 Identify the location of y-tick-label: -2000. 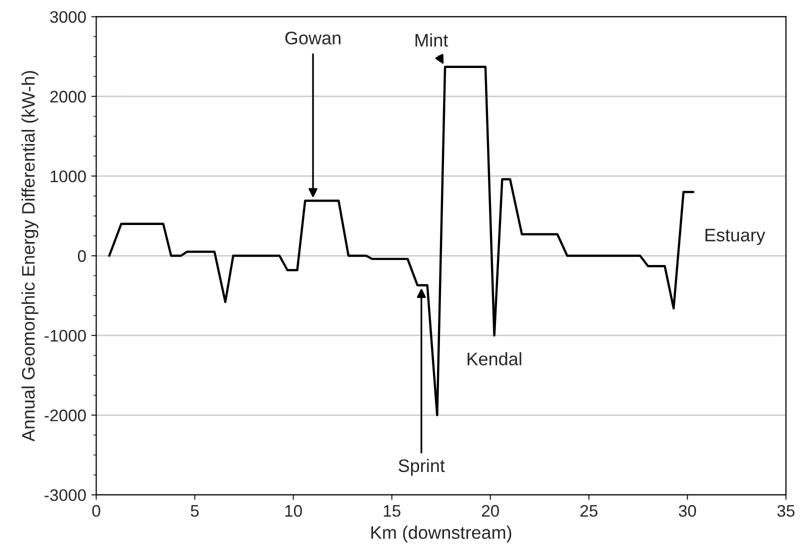
(65, 416).